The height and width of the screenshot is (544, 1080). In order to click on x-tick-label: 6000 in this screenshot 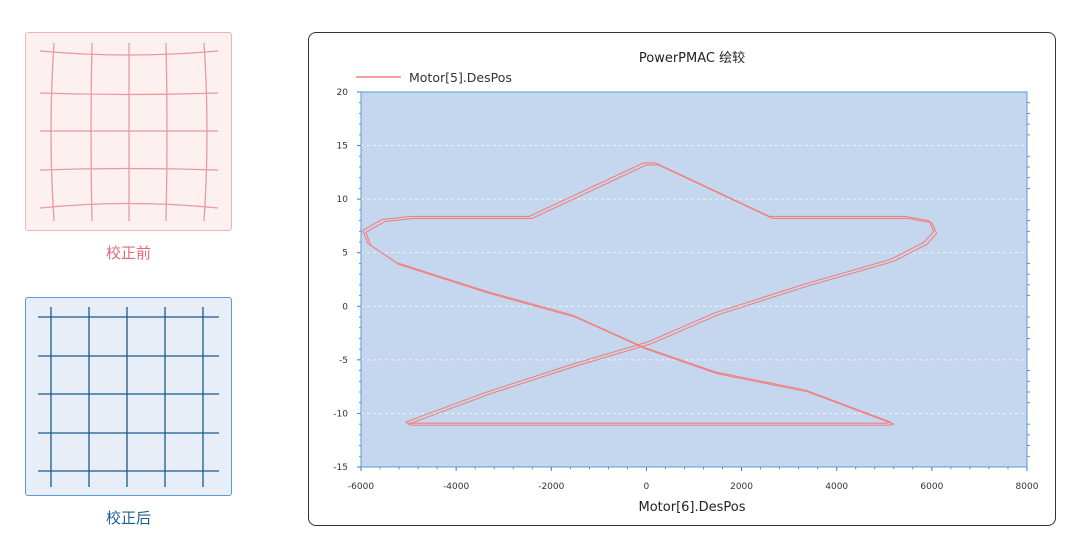, I will do `click(931, 487)`.